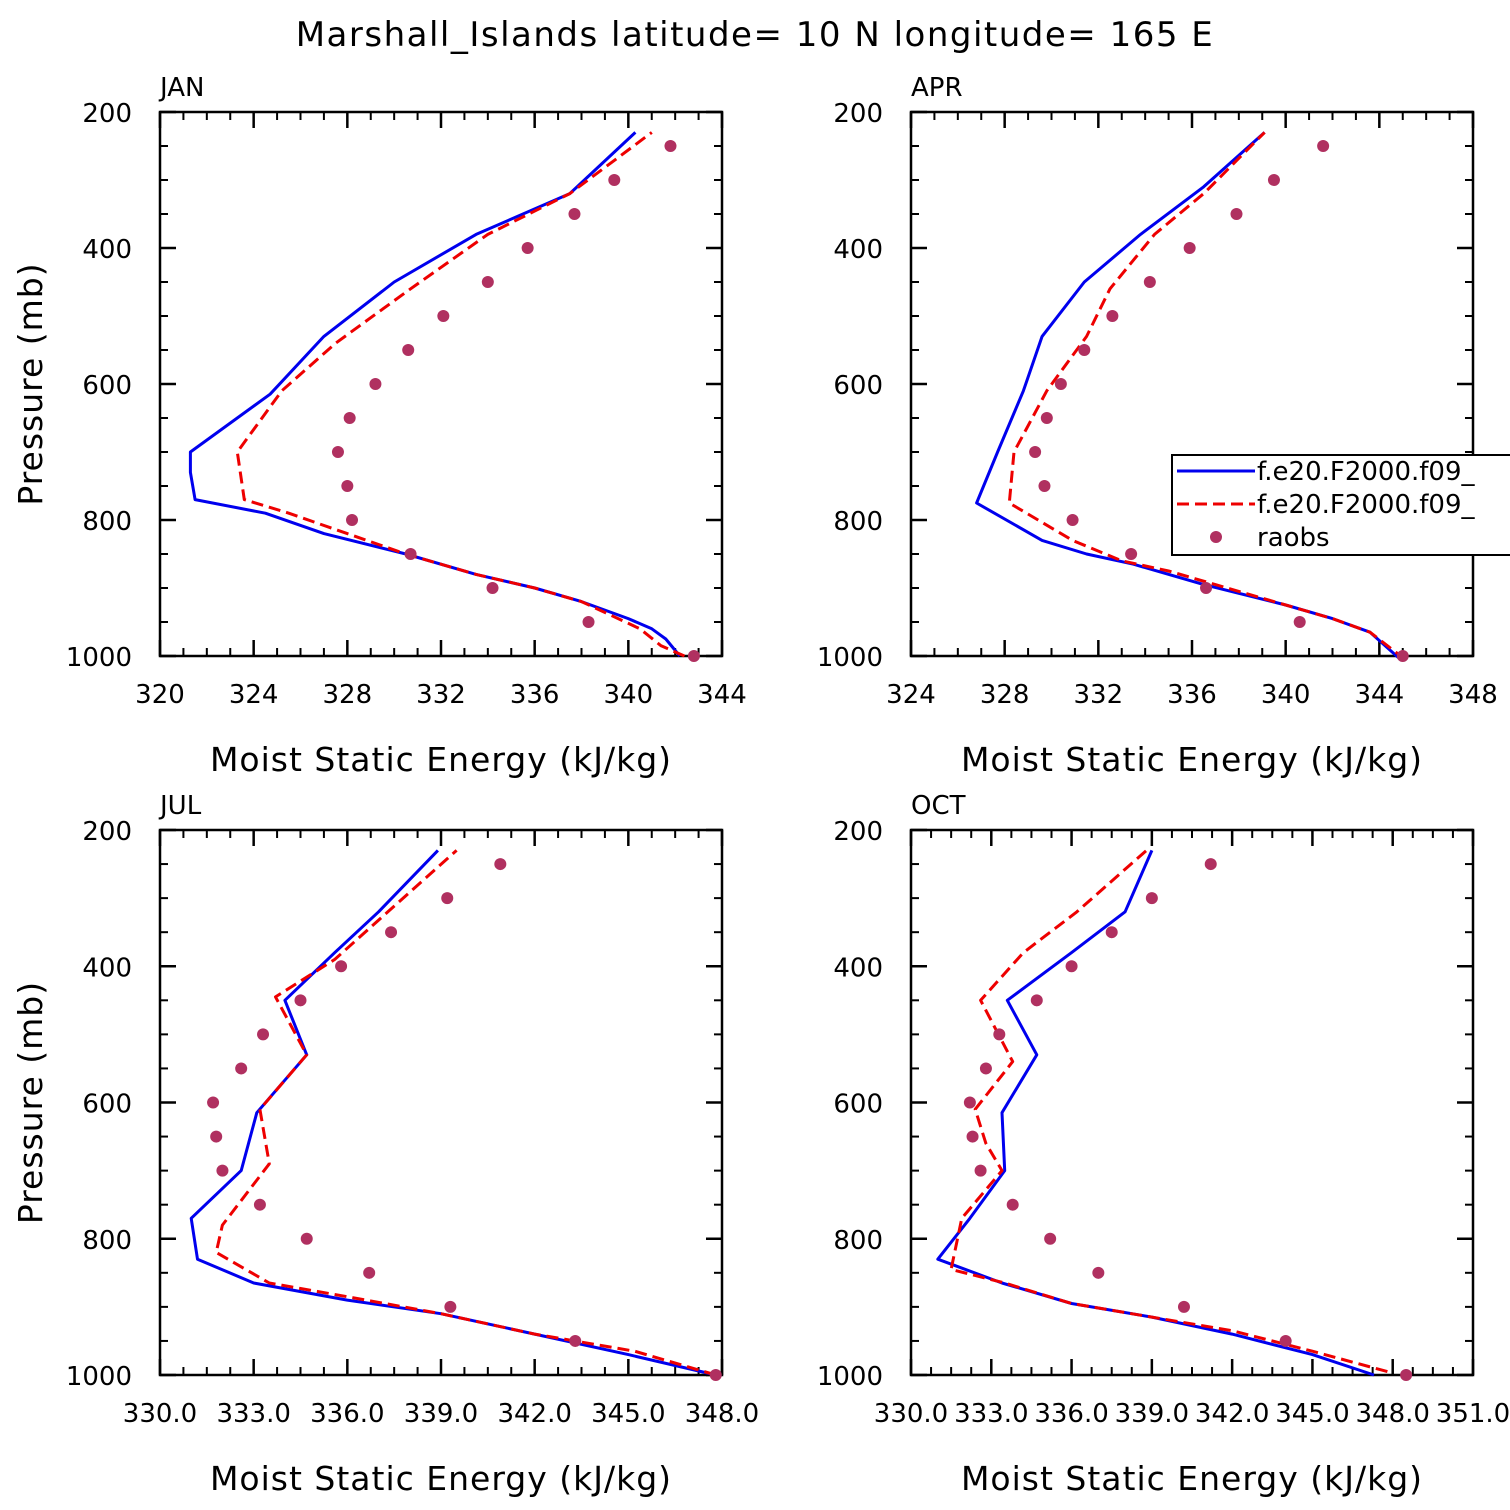 The height and width of the screenshot is (1510, 1510). Describe the element at coordinates (160, 695) in the screenshot. I see `x-tick-label: 320` at that location.